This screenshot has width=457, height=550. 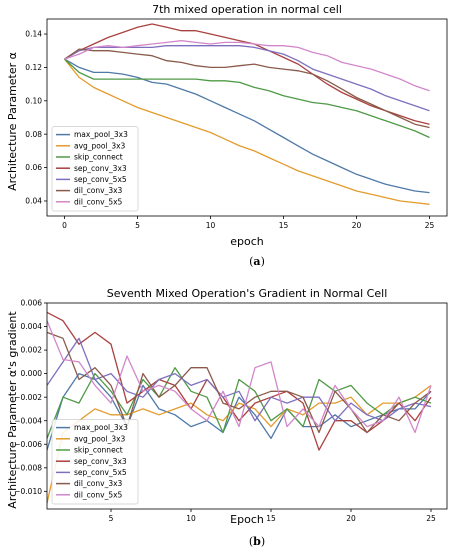 I want to click on y-tick-label: −0.010, so click(x=28, y=491).